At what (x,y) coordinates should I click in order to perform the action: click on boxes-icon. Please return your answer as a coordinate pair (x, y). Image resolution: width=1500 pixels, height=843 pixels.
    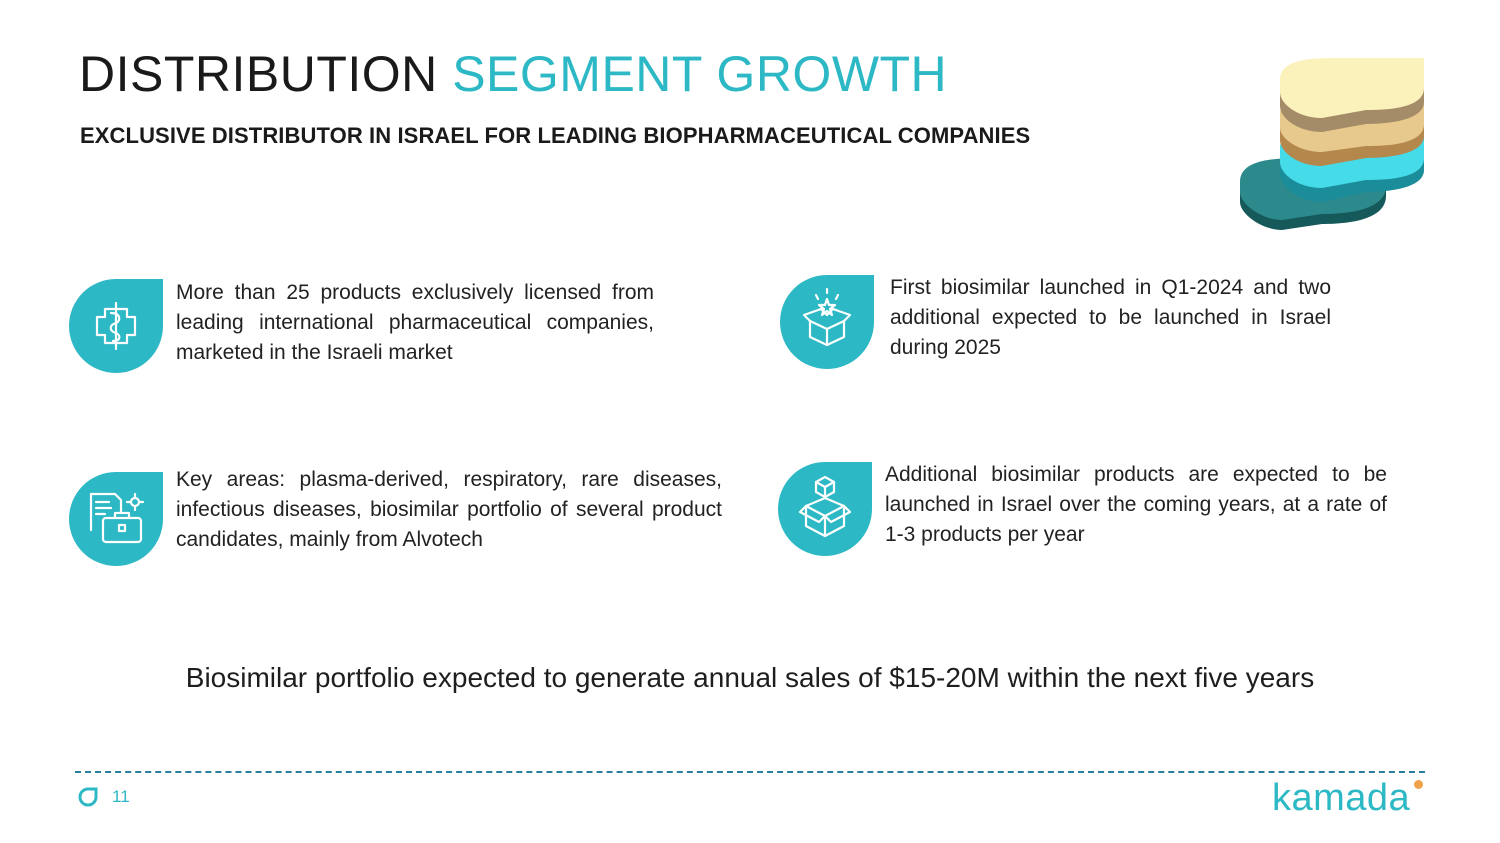
    Looking at the image, I should click on (825, 509).